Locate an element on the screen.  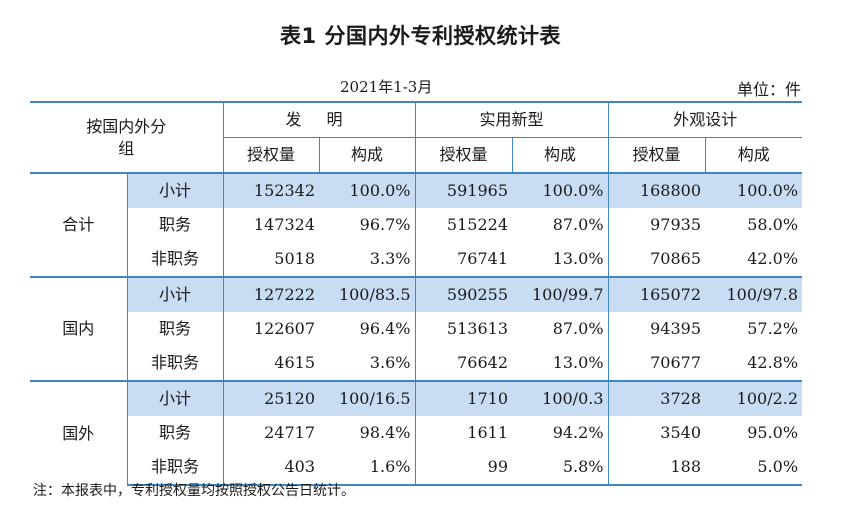
composition-cell: 100/16.5 is located at coordinates (367, 398).